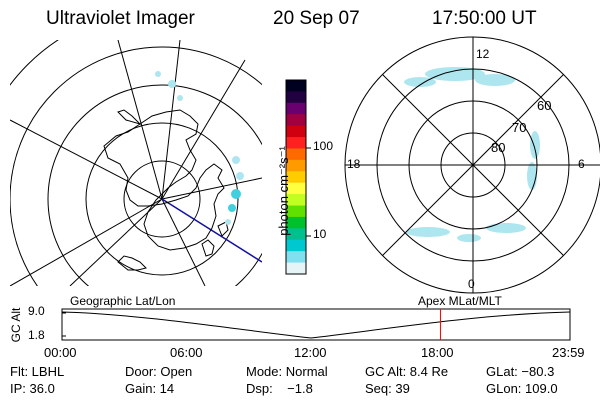 The image size is (600, 400). Describe the element at coordinates (520, 371) in the screenshot. I see `info-glat: GLat: −80.3` at that location.